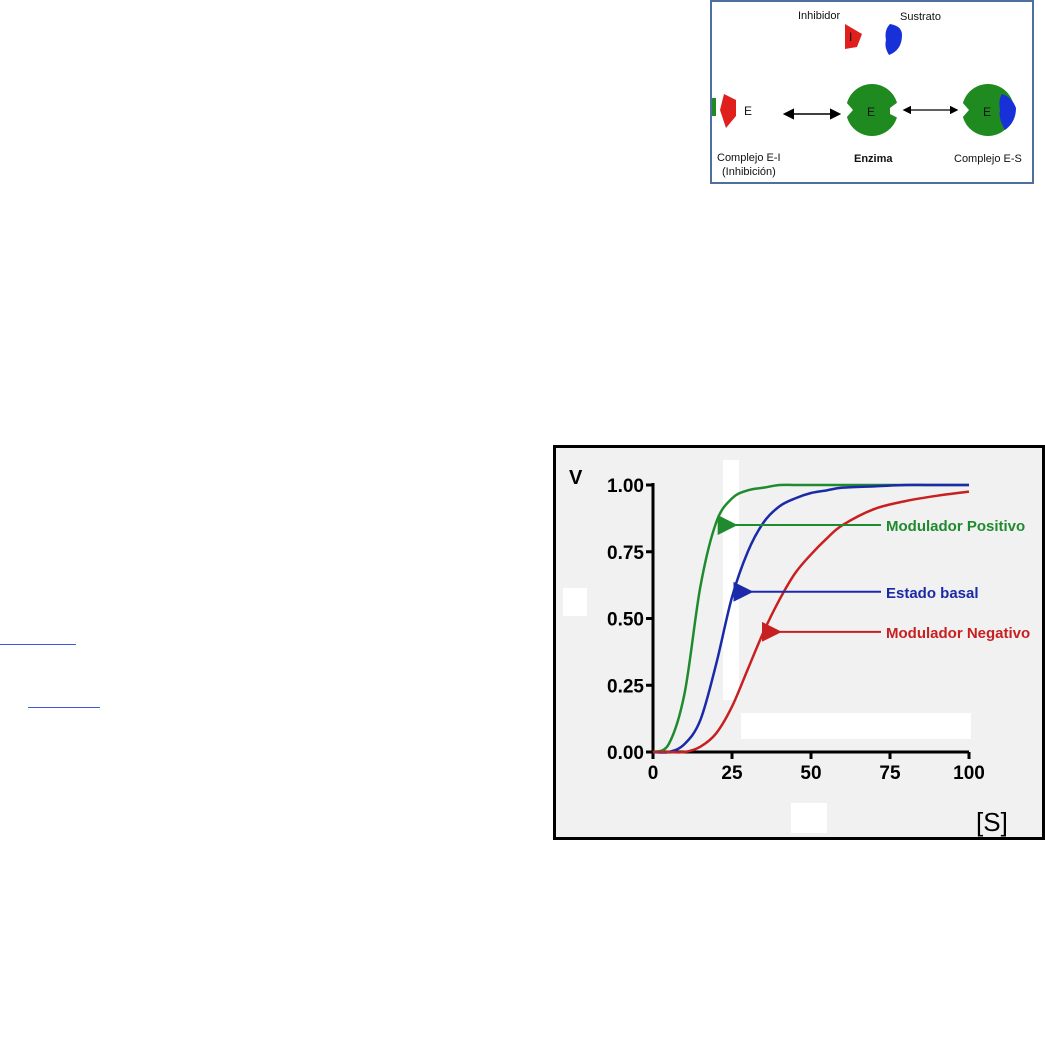 This screenshot has width=1045, height=1053. I want to click on inhibitor-letter: I, so click(851, 37).